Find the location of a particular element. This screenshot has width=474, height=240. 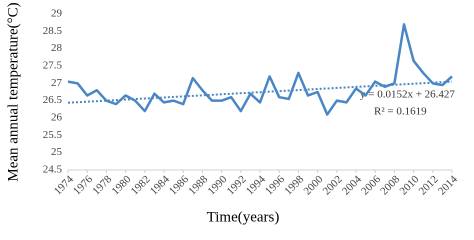

y-tick-label: 26 is located at coordinates (57, 118).